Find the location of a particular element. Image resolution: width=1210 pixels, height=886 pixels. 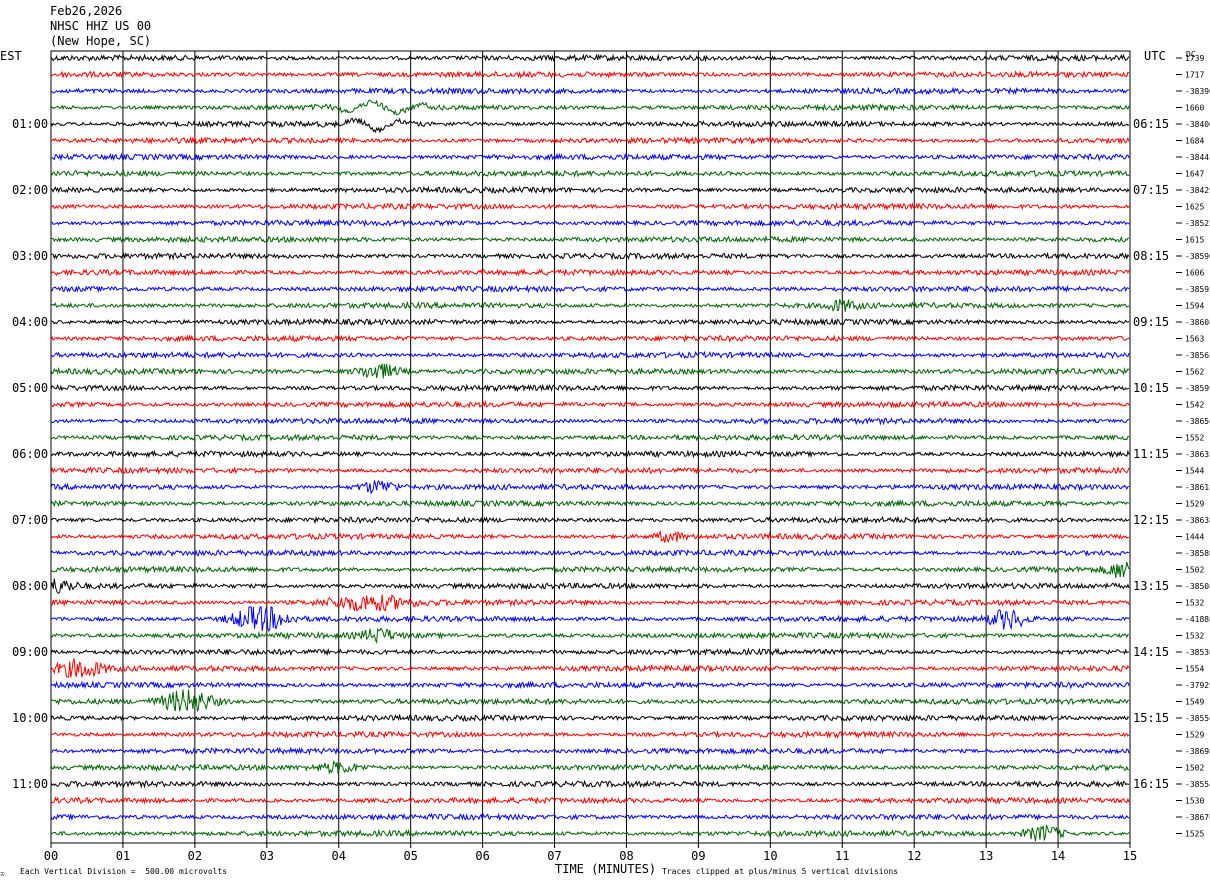

dc-value-label: -38536 is located at coordinates (1197, 652).